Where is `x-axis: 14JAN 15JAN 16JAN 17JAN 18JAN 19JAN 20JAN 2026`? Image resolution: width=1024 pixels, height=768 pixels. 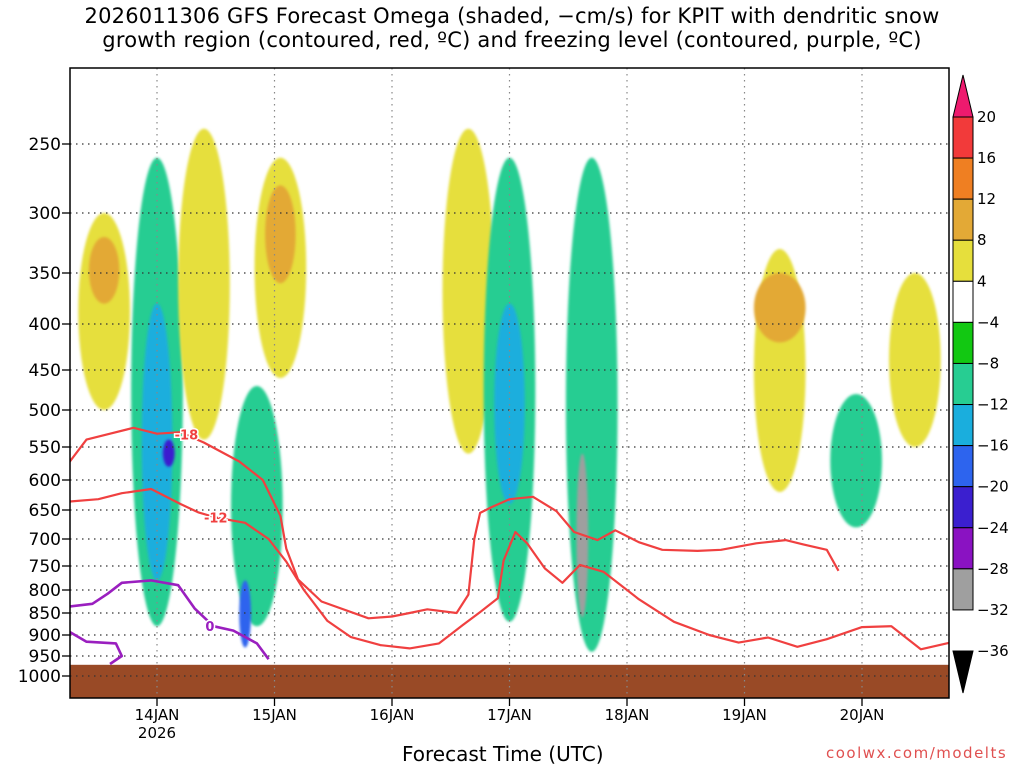
x-axis: 14JAN 15JAN 16JAN 17JAN 18JAN 19JAN 20JAN 2026 is located at coordinates (510, 719).